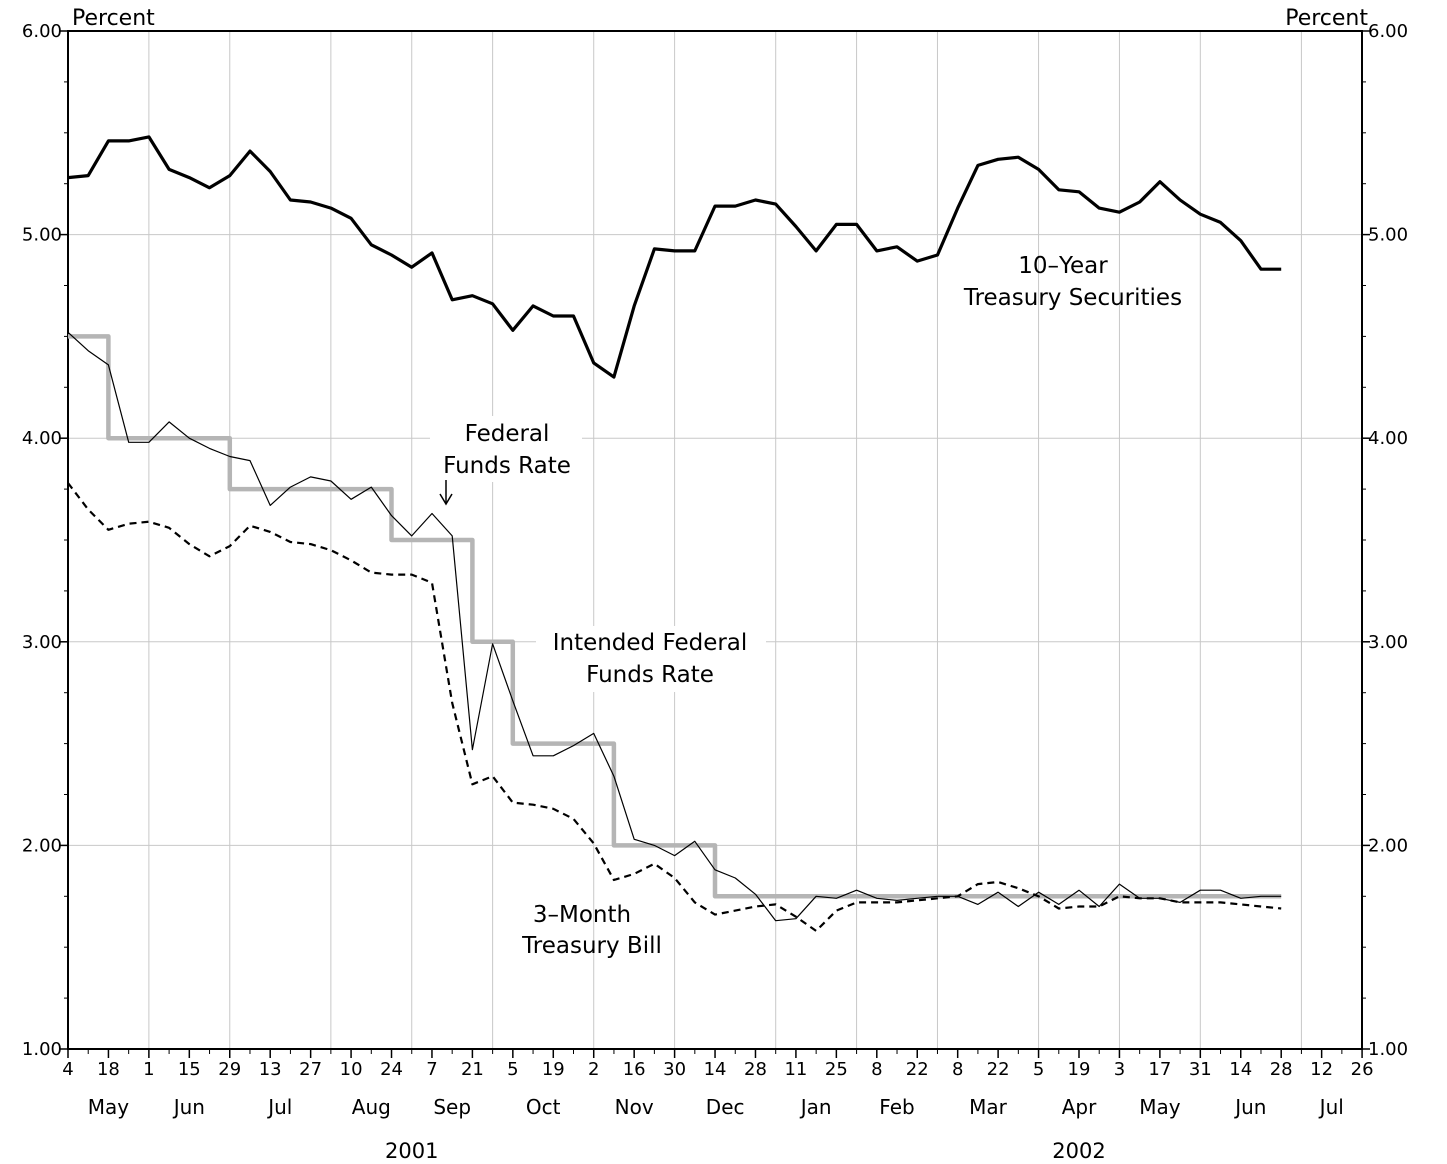 This screenshot has height=1164, width=1447. What do you see at coordinates (67, 1069) in the screenshot?
I see `x-tick-label: 4` at bounding box center [67, 1069].